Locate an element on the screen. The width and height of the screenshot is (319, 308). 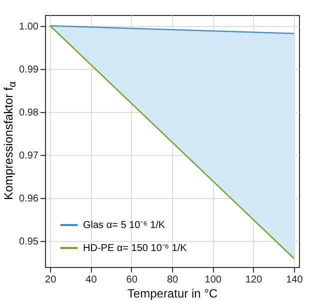
y-tick-label: 0.95 is located at coordinates (29, 242).